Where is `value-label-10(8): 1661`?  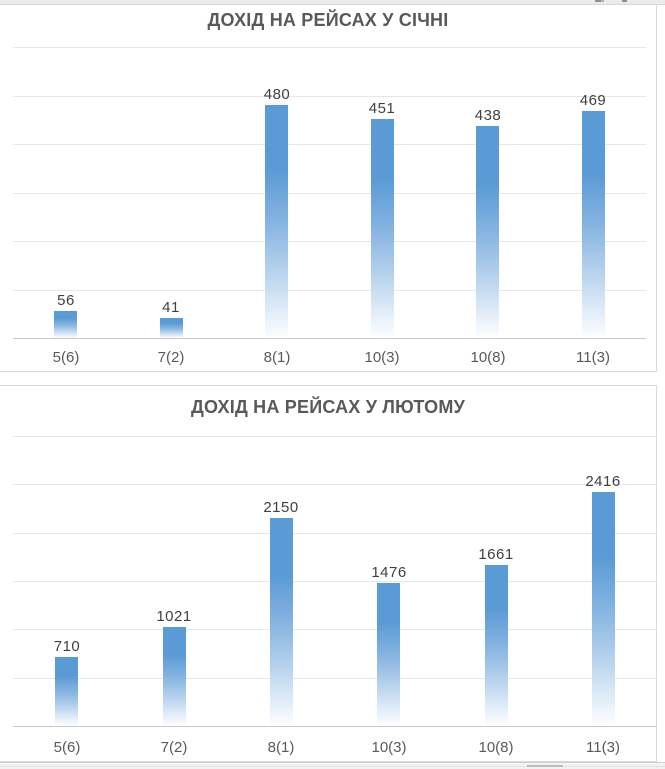 value-label-10(8): 1661 is located at coordinates (496, 554).